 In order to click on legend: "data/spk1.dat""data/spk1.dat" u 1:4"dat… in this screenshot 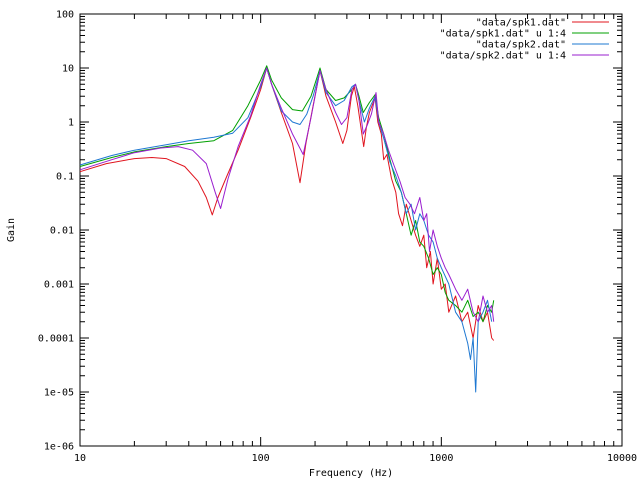, I will do `click(524, 40)`.